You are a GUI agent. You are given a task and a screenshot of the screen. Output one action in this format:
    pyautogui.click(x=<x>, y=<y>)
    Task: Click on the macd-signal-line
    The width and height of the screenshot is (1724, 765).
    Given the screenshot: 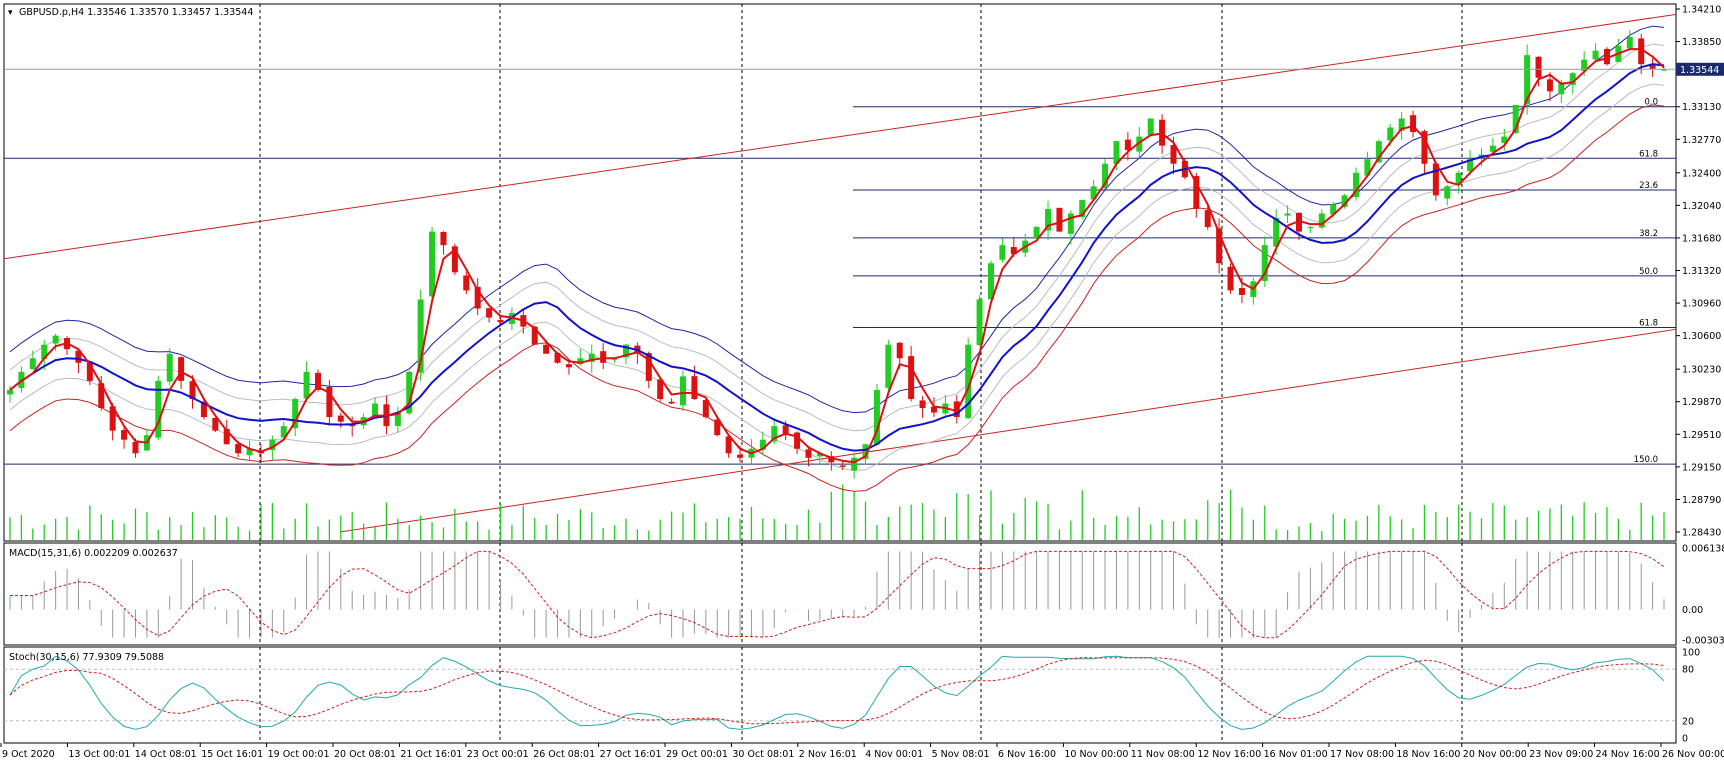 What is the action you would take?
    pyautogui.click(x=837, y=594)
    